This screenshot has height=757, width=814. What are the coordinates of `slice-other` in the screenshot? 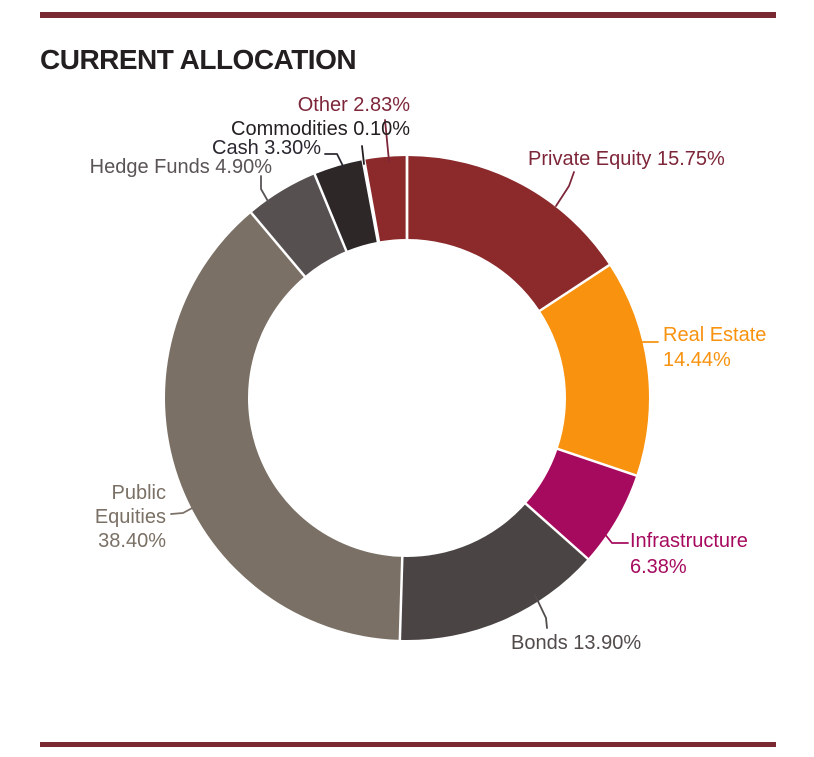 It's located at (385, 199).